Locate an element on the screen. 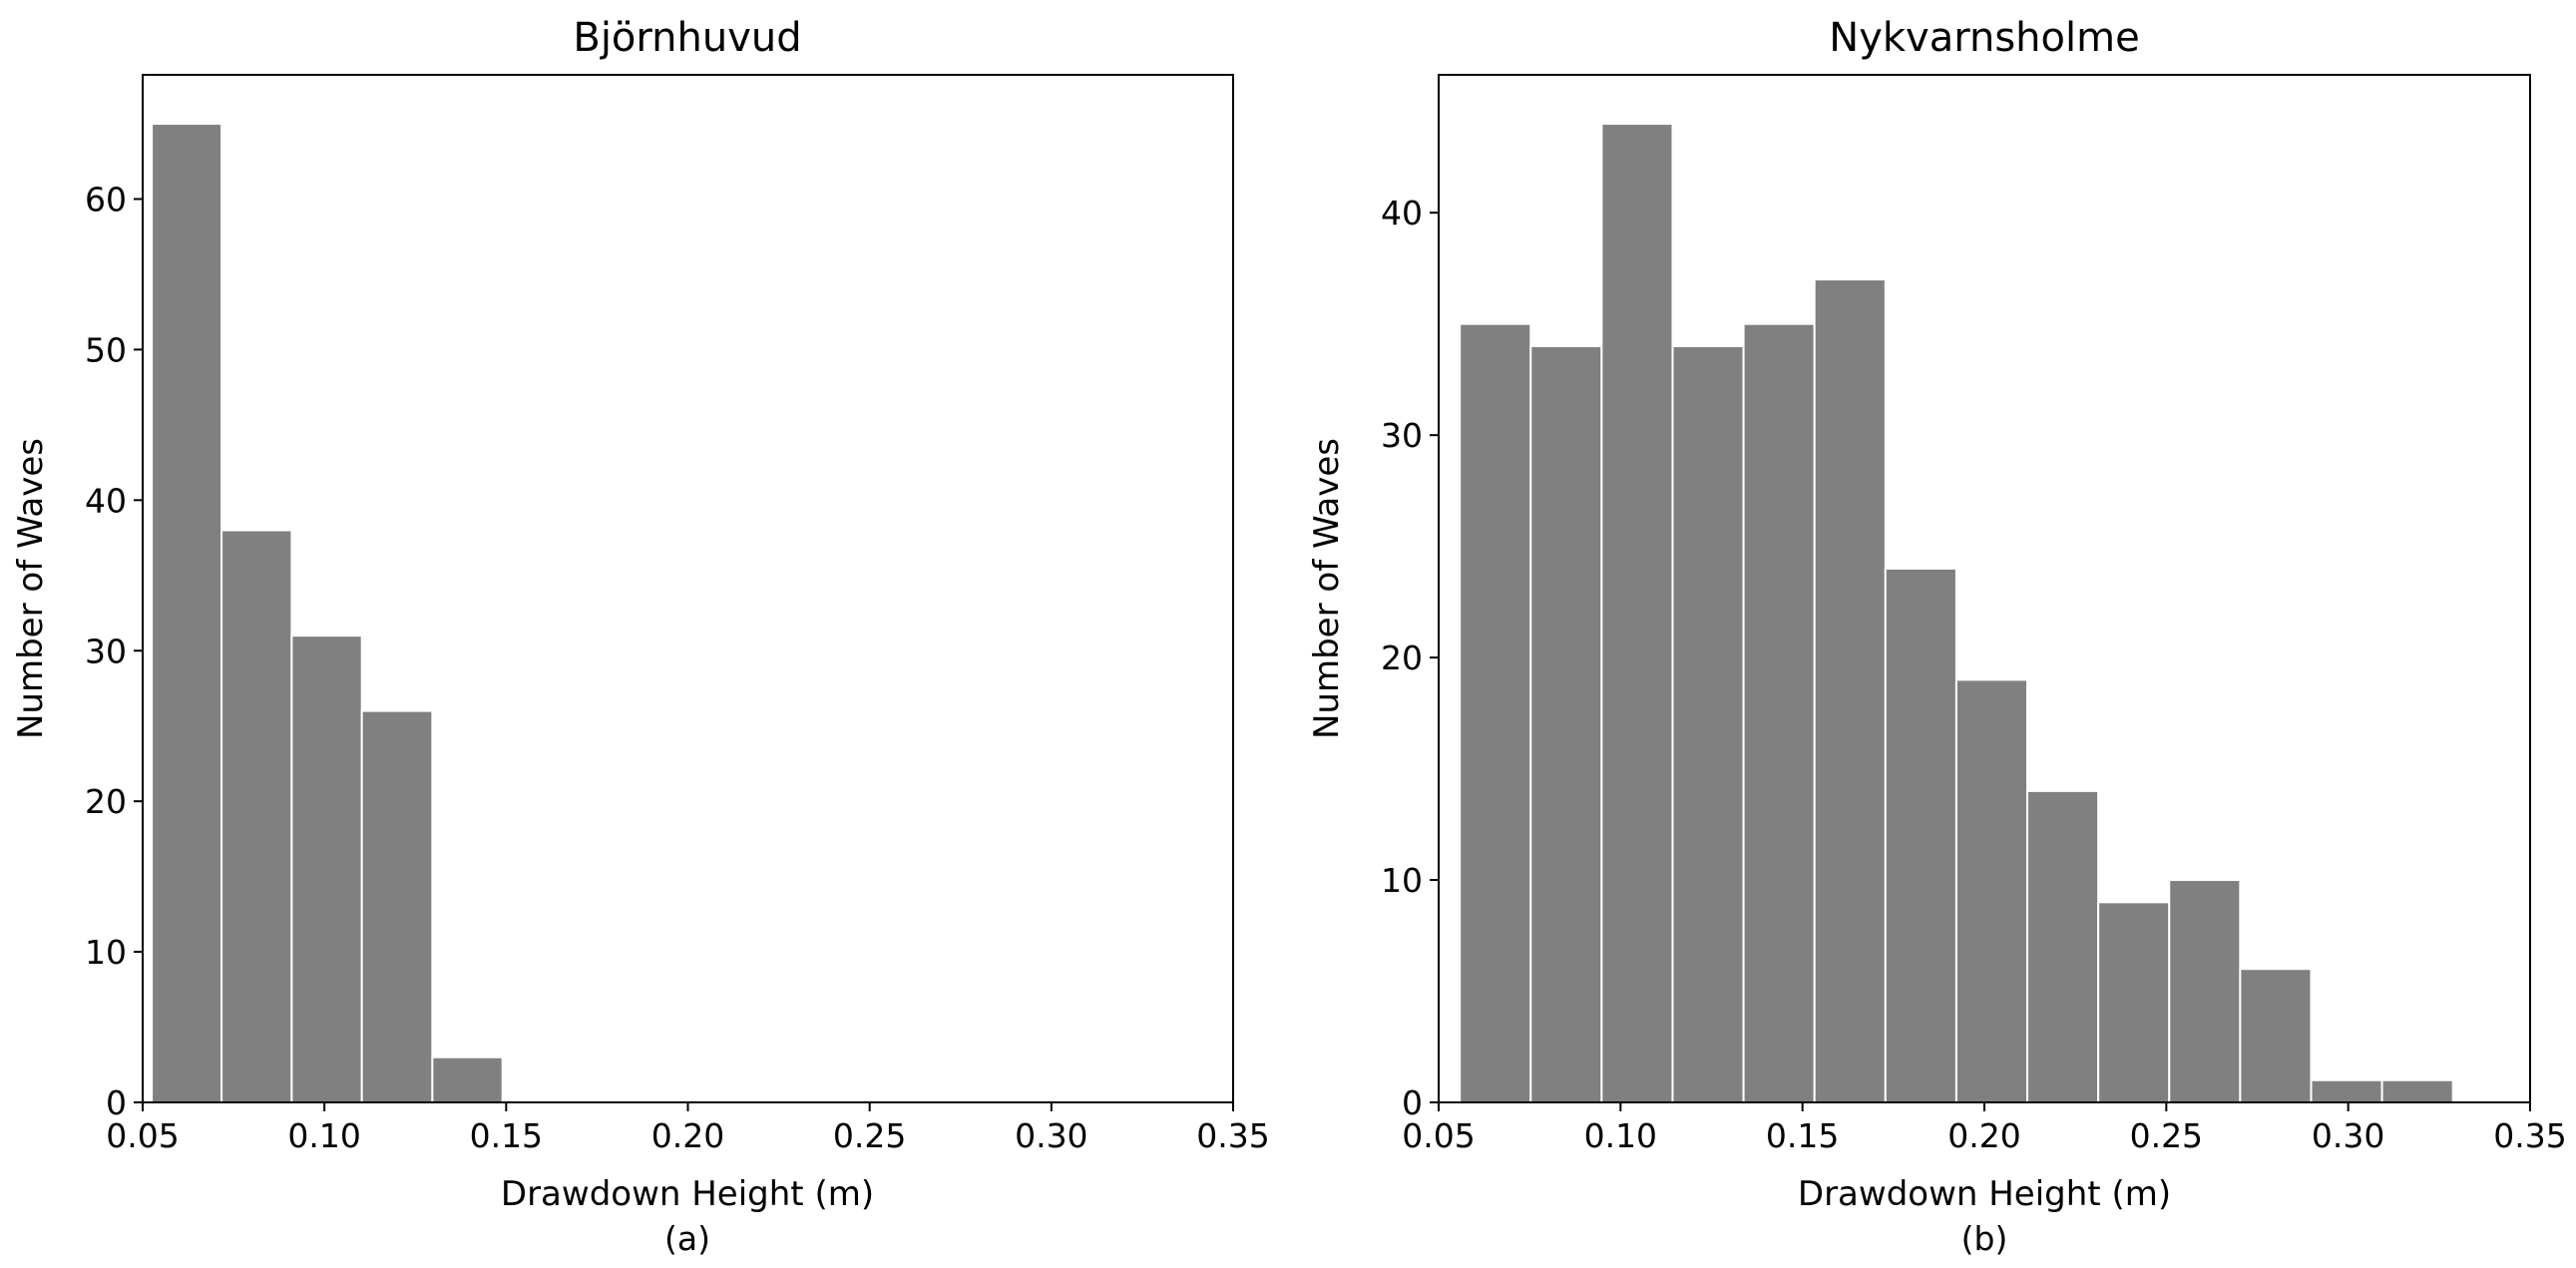 Image resolution: width=2576 pixels, height=1268 pixels. panel-sublabel: (a) is located at coordinates (687, 1238).